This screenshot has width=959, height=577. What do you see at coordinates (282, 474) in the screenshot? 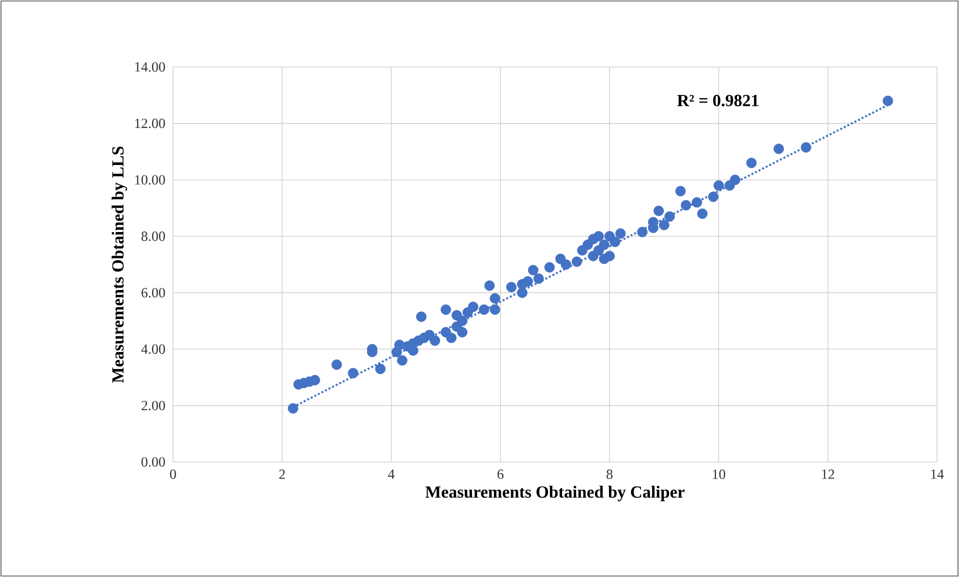
I see `x-tick-label: 2` at bounding box center [282, 474].